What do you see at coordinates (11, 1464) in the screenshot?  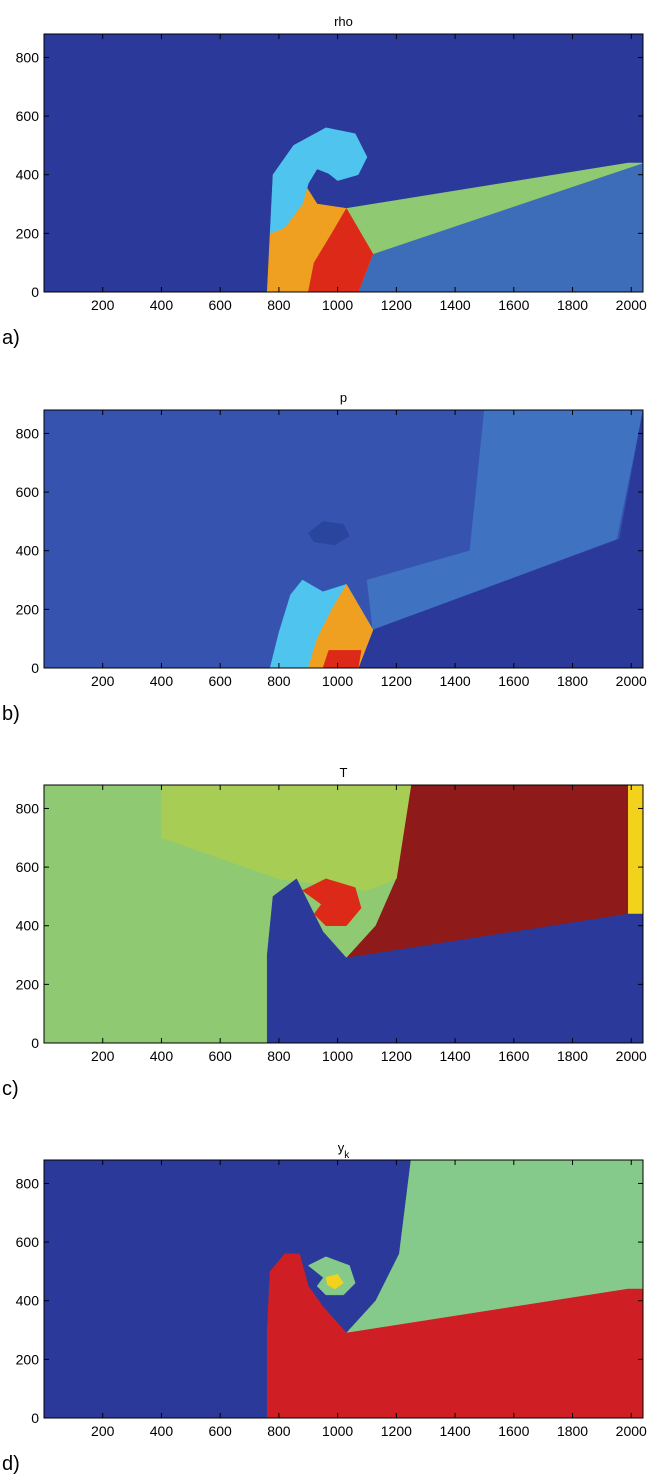 I see `panel-label: d)` at bounding box center [11, 1464].